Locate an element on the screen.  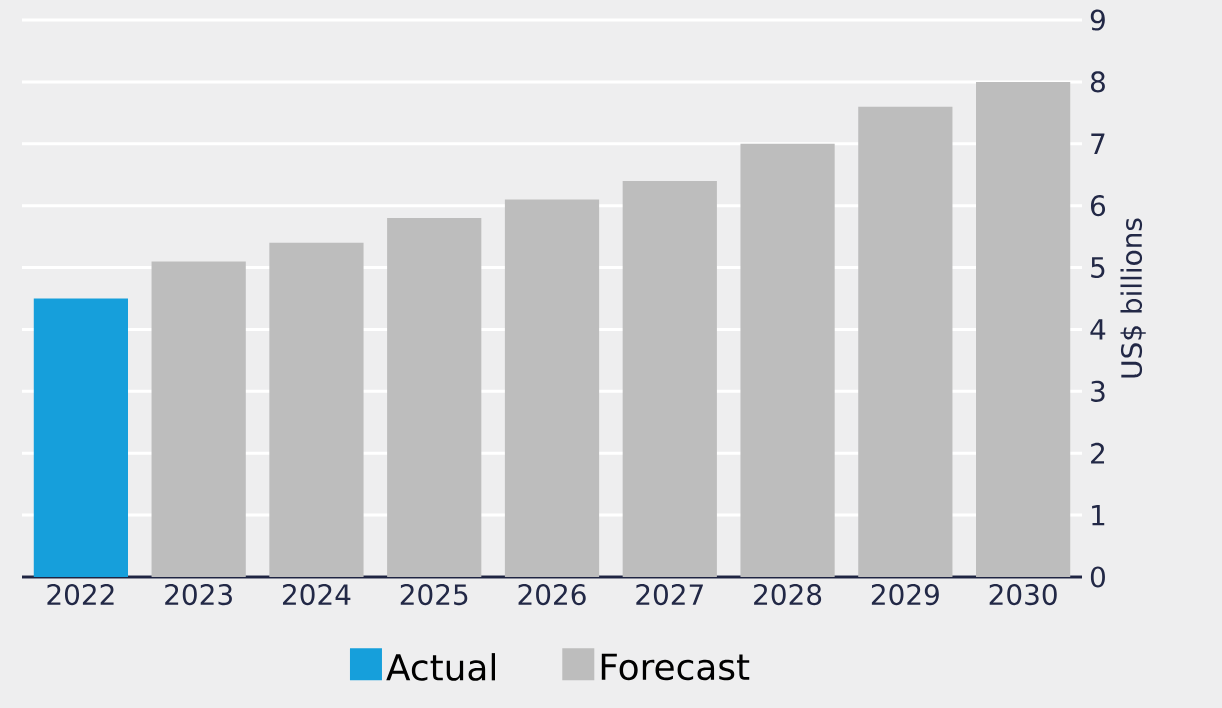
legend-label: Forecast is located at coordinates (675, 667).